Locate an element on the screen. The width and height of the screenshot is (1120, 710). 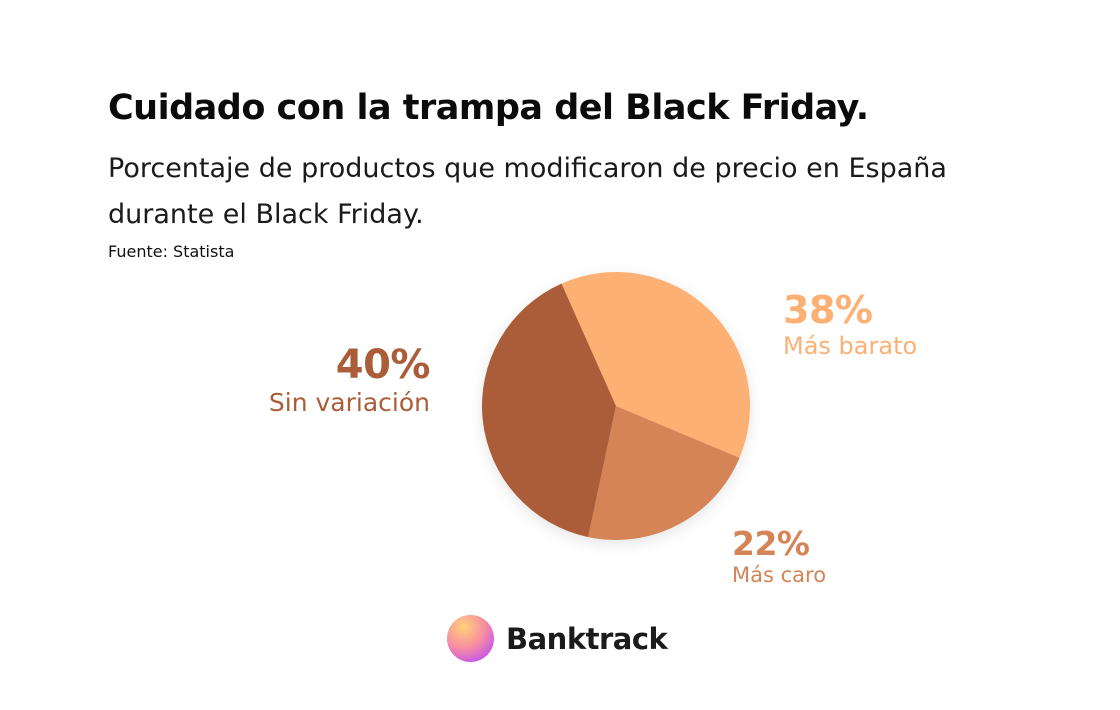
category-label-sin-variacion: Sin variación is located at coordinates (349, 402).